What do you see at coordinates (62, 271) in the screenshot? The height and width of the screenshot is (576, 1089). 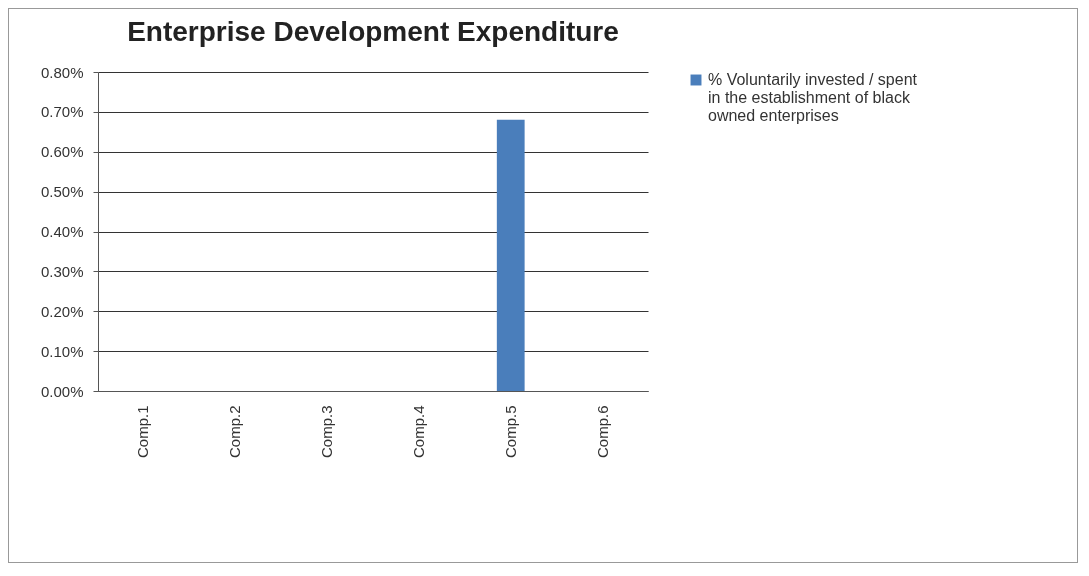 I see `y-tick-label: 0.30%` at bounding box center [62, 271].